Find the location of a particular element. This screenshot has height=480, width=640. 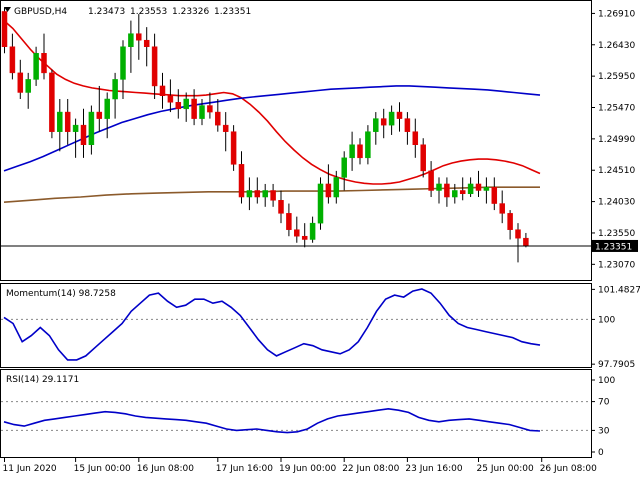

price-tick-label: 1.23550 is located at coordinates (616, 234).